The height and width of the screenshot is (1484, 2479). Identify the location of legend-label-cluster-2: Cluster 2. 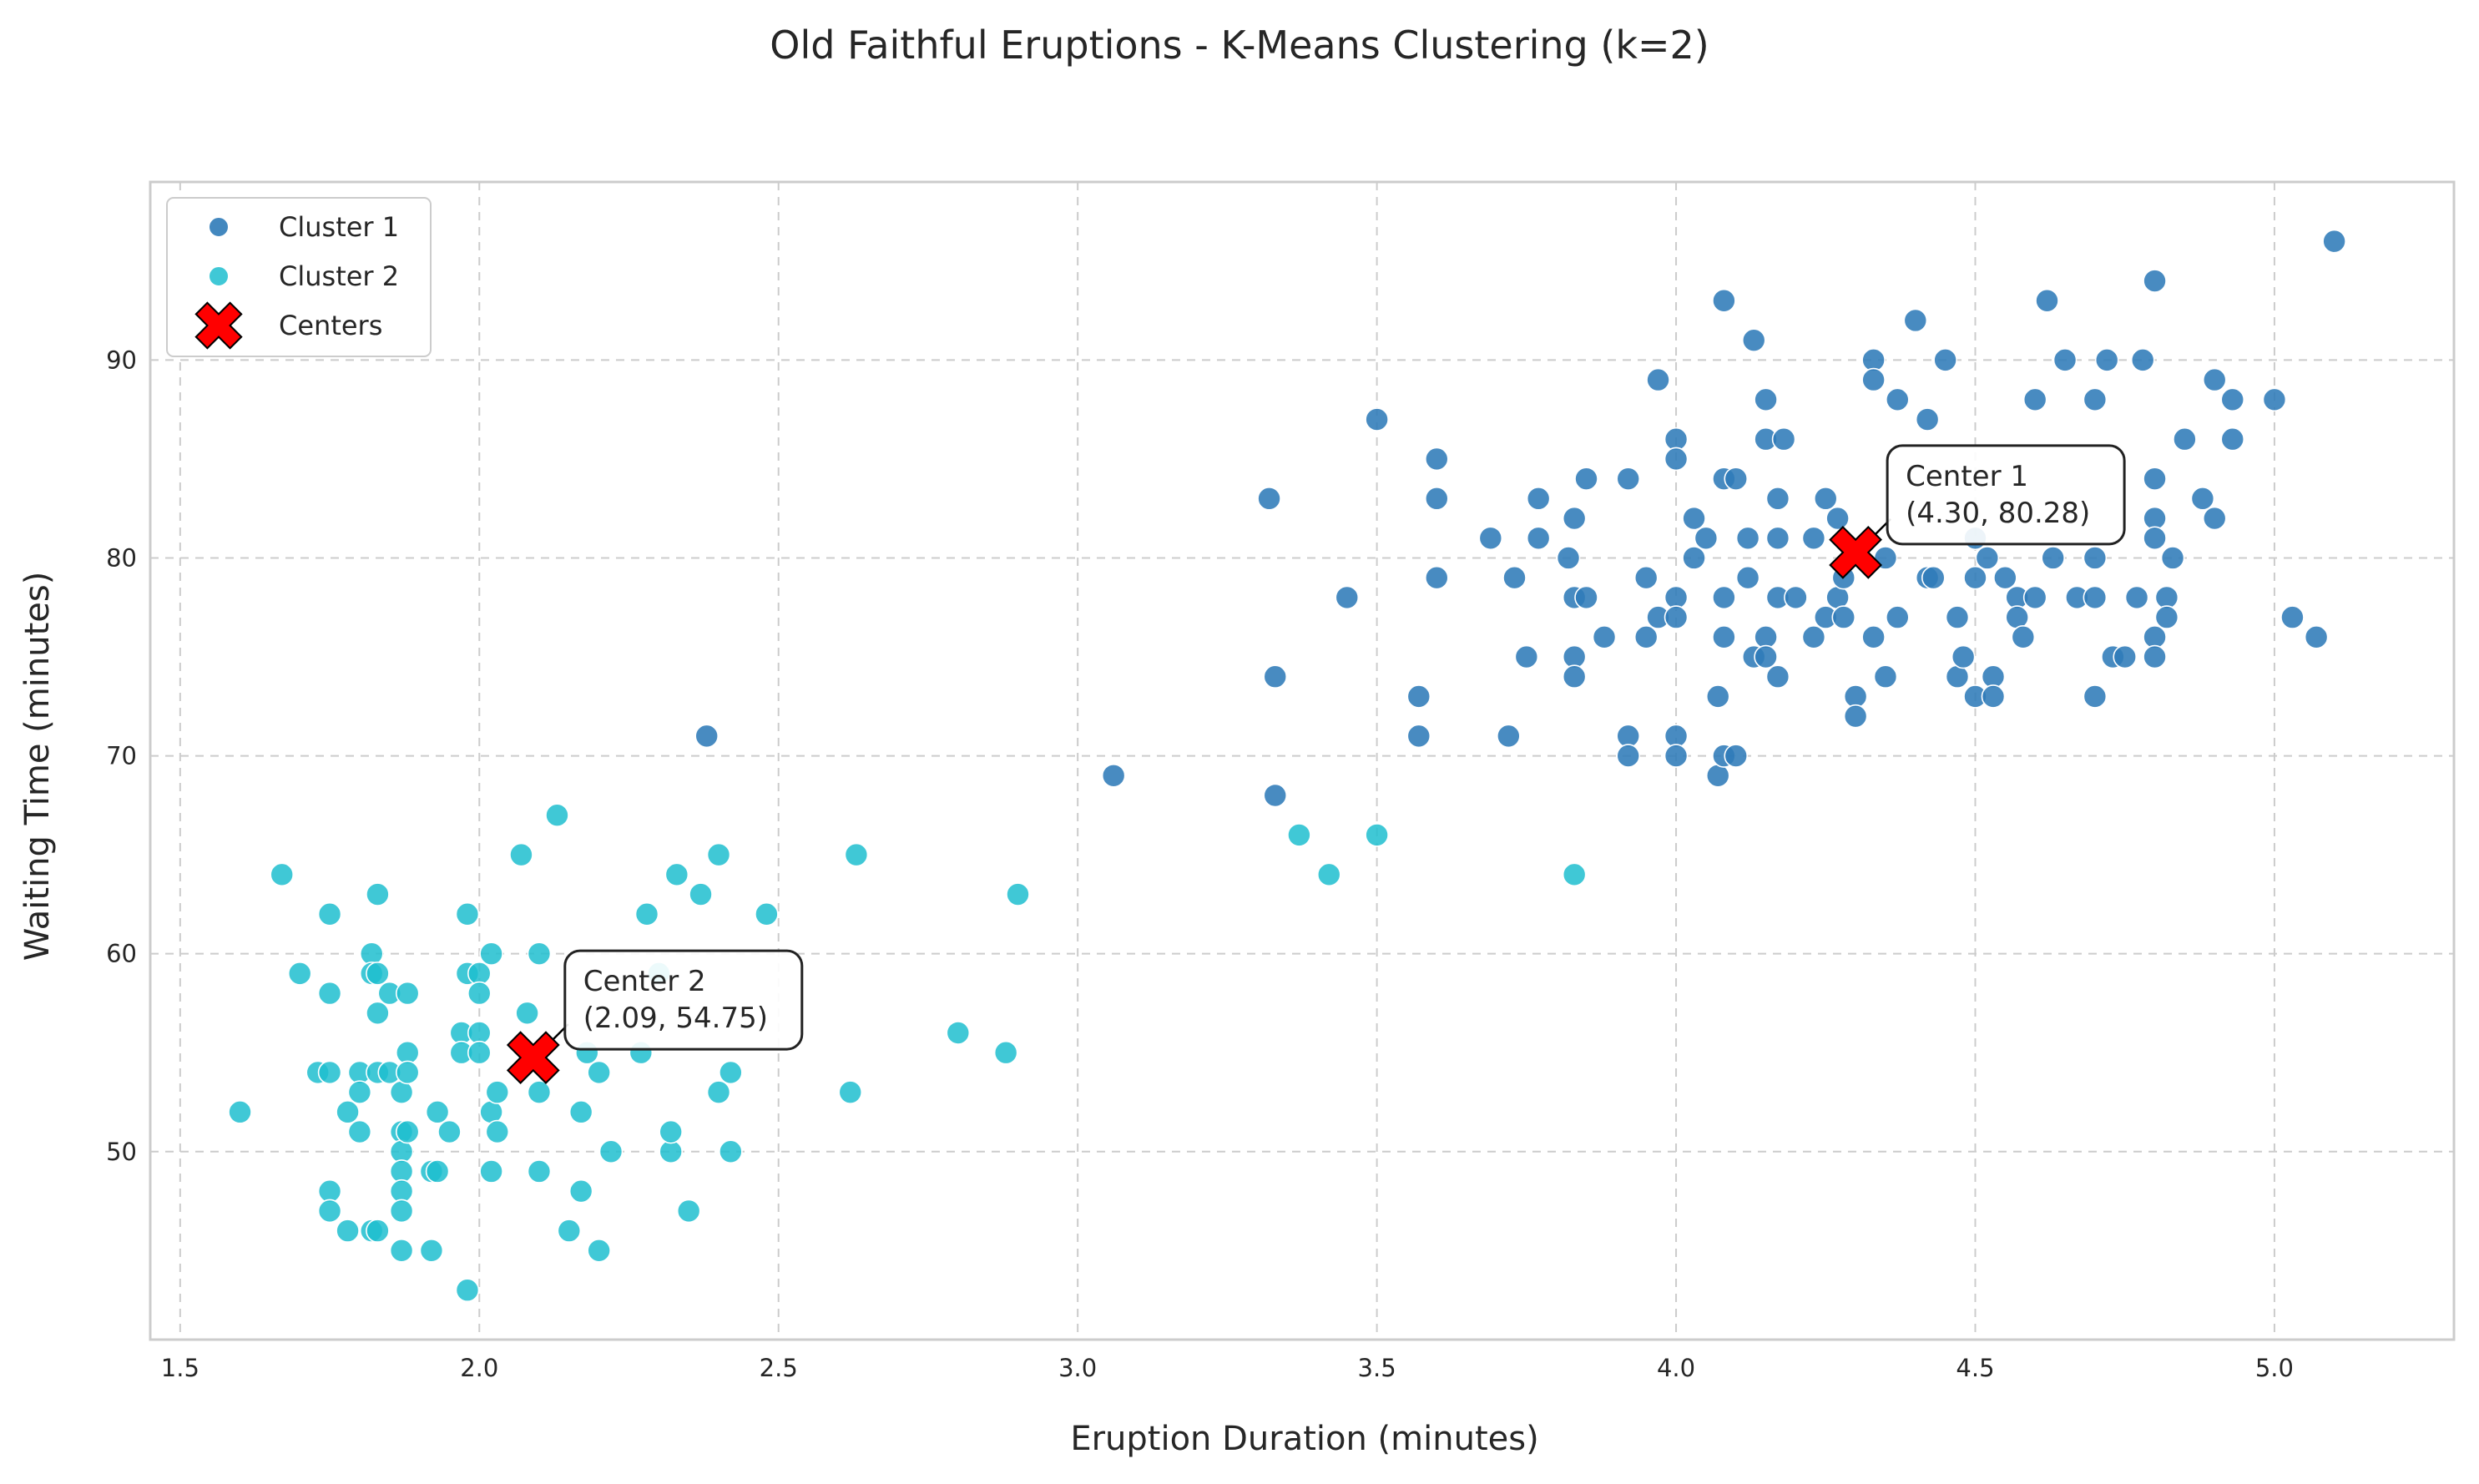
(339, 276).